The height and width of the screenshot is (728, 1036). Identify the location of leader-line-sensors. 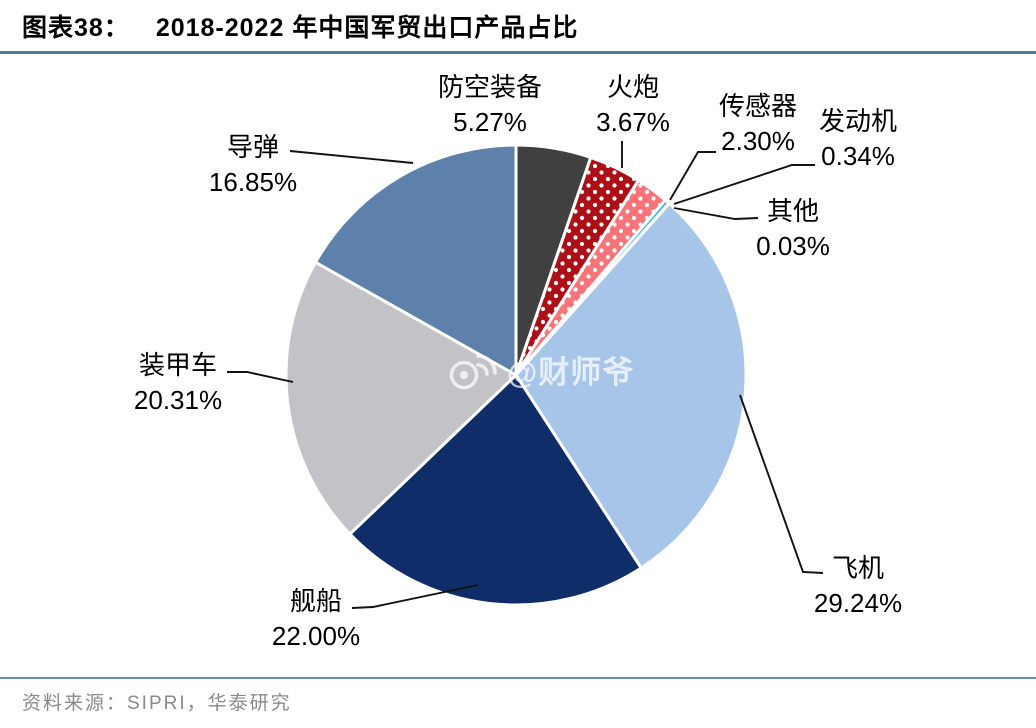
(692, 176).